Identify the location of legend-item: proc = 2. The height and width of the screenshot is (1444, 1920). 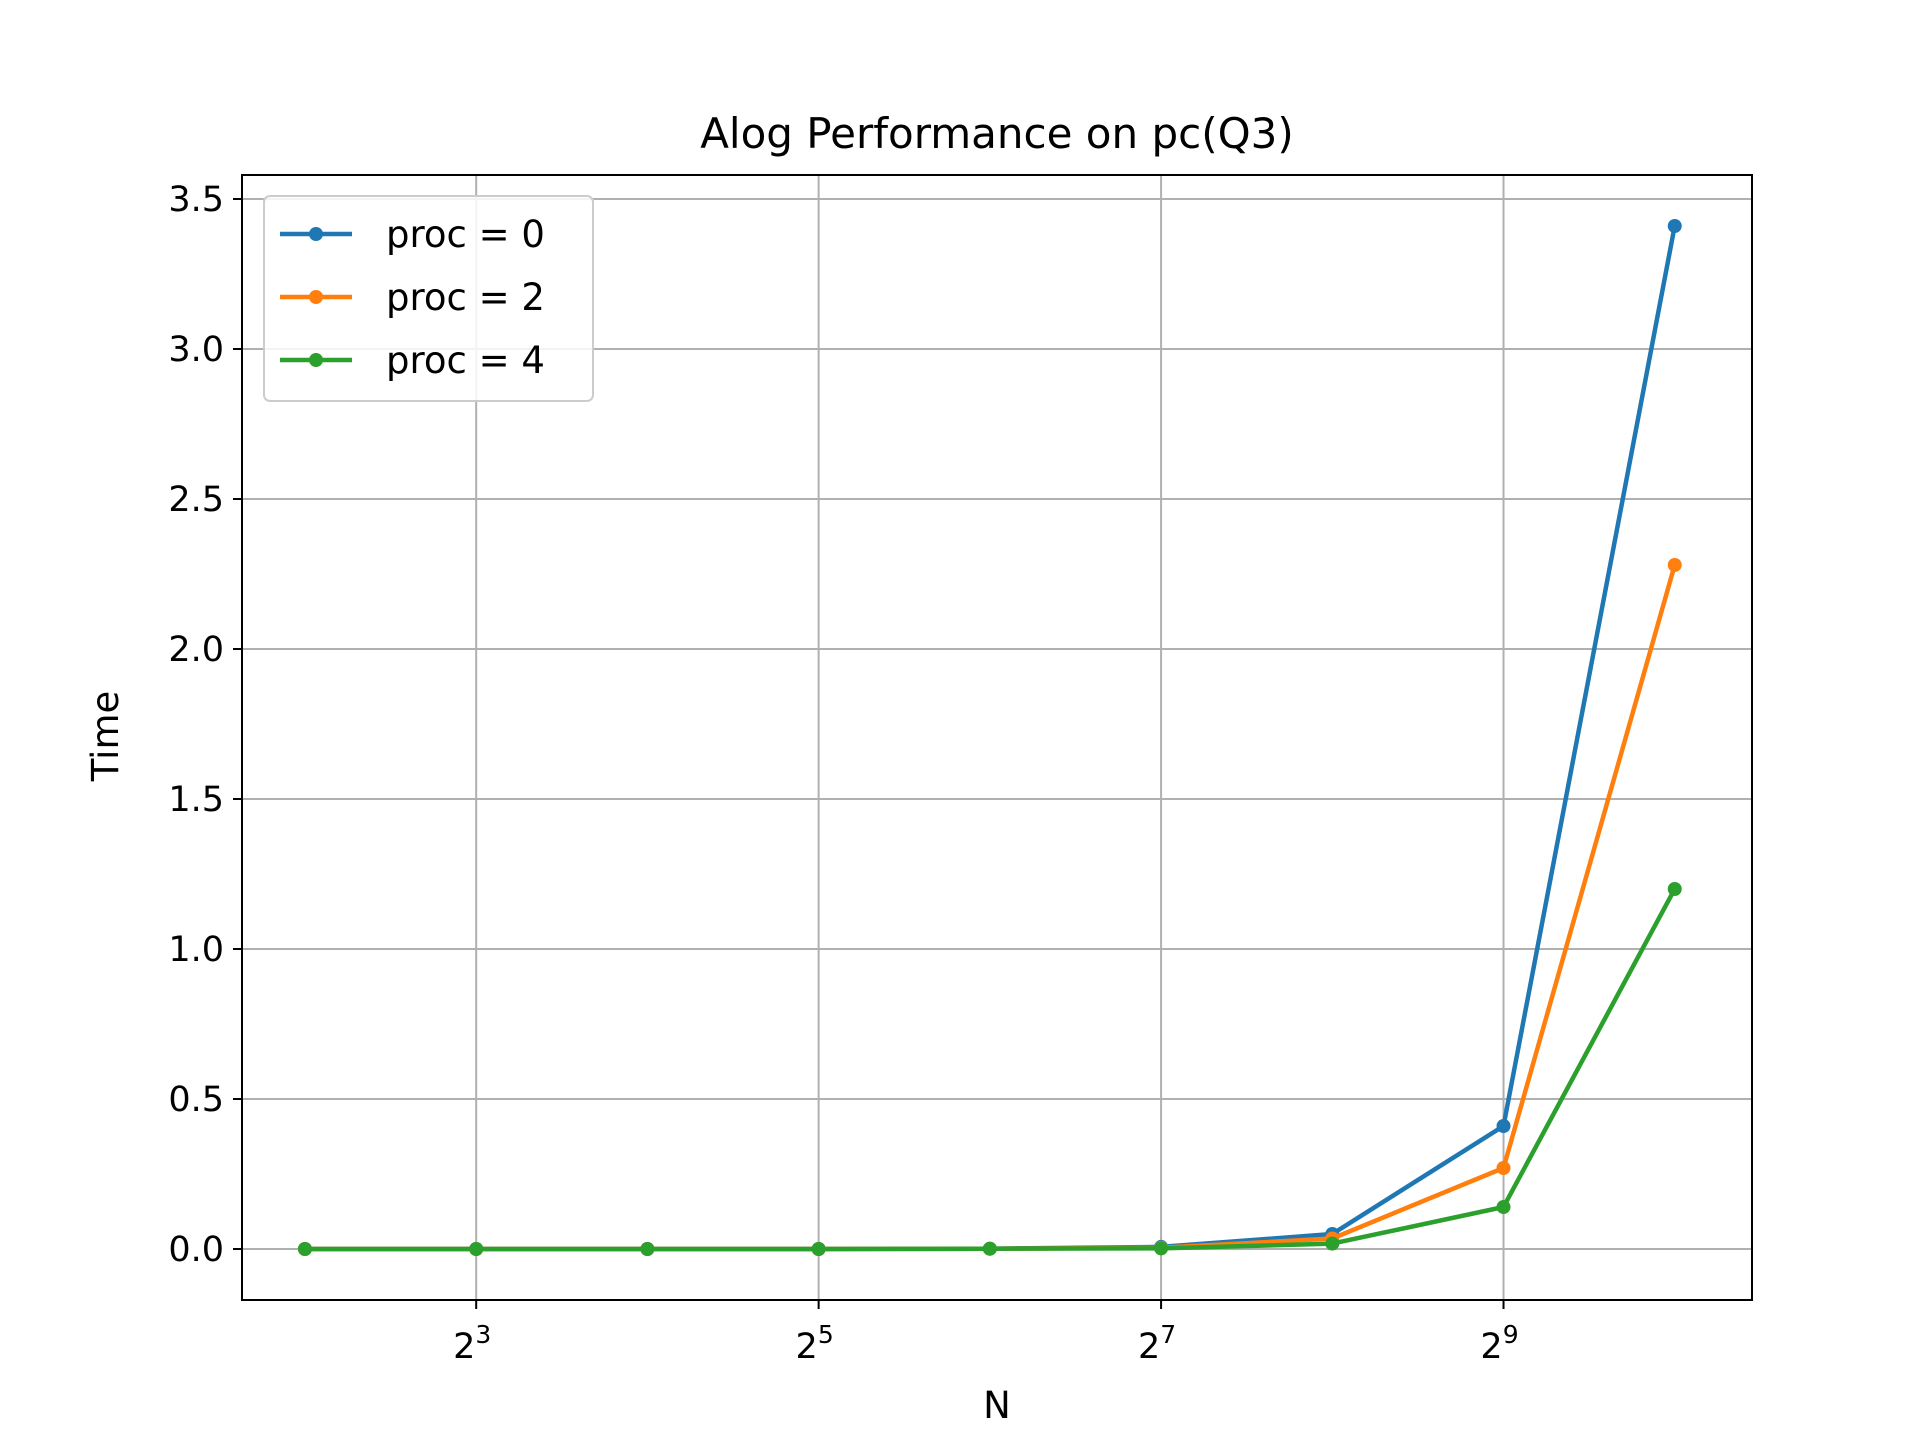
(412, 297).